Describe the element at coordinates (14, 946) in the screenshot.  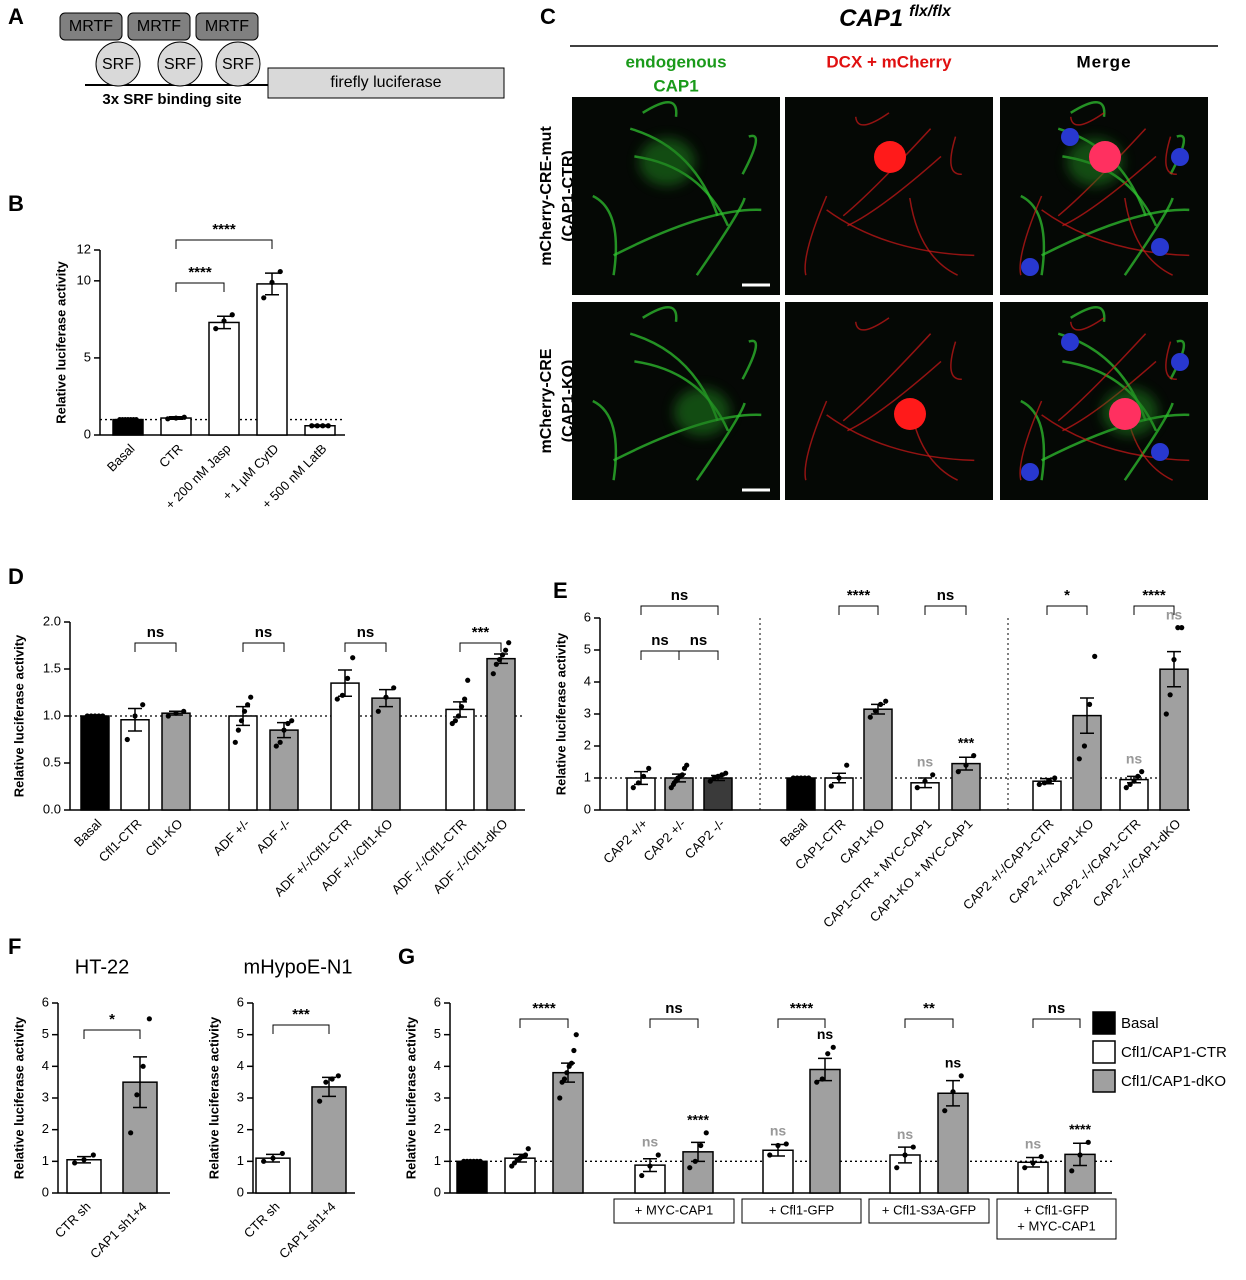
I see `panel-label: F` at that location.